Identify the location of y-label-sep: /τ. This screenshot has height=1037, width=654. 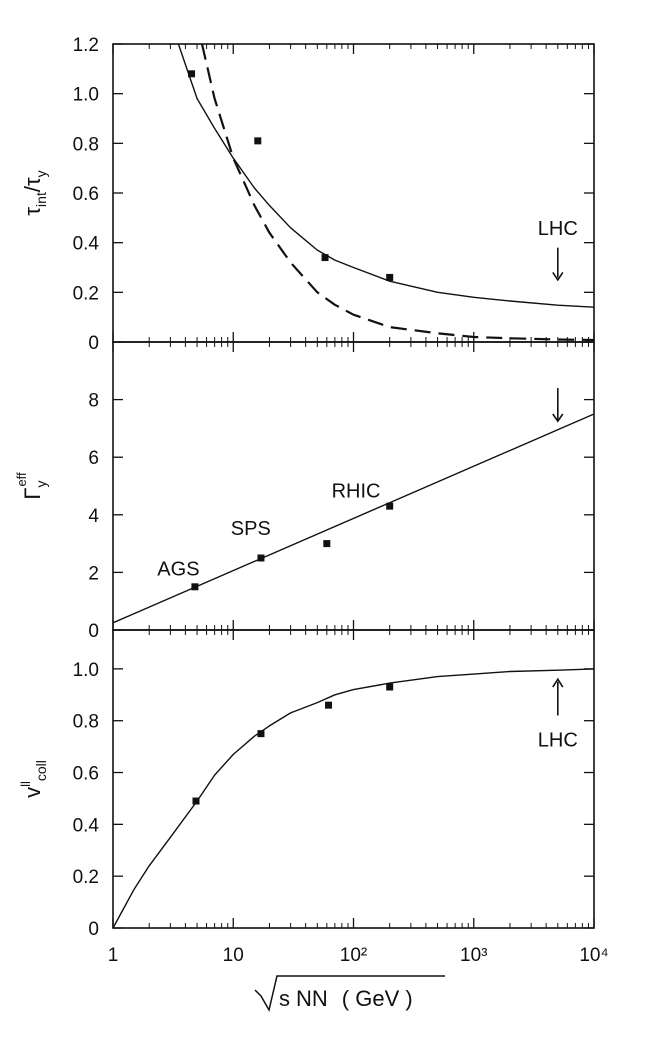
(32, 184).